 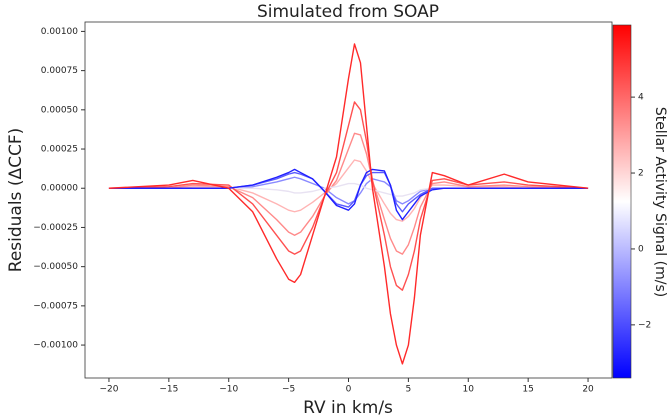 I want to click on x-tick-label: −5, so click(x=288, y=390).